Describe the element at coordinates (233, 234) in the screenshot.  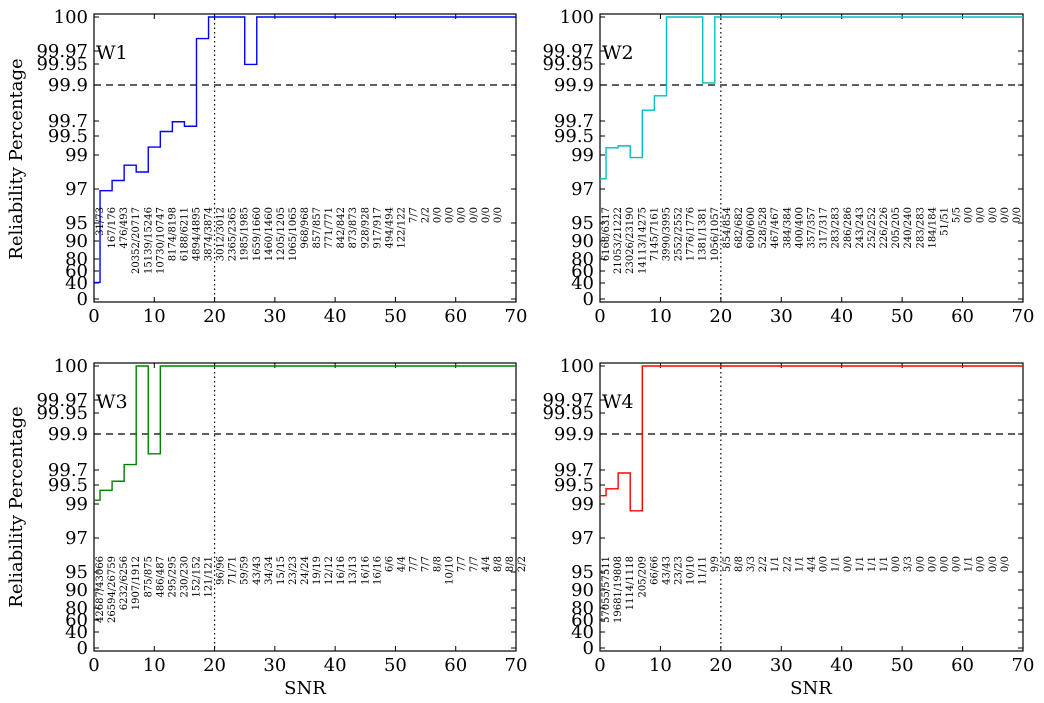
I see `count-annotation: 2365/2365` at that location.